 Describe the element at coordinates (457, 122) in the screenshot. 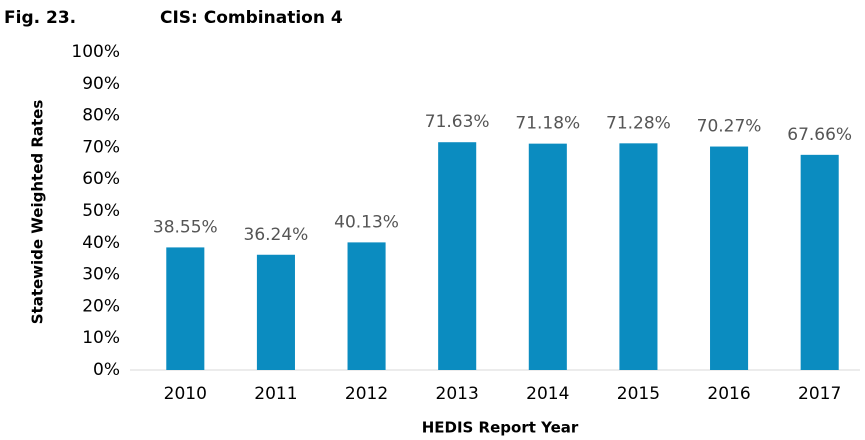

I see `value-label: 71.63%` at that location.